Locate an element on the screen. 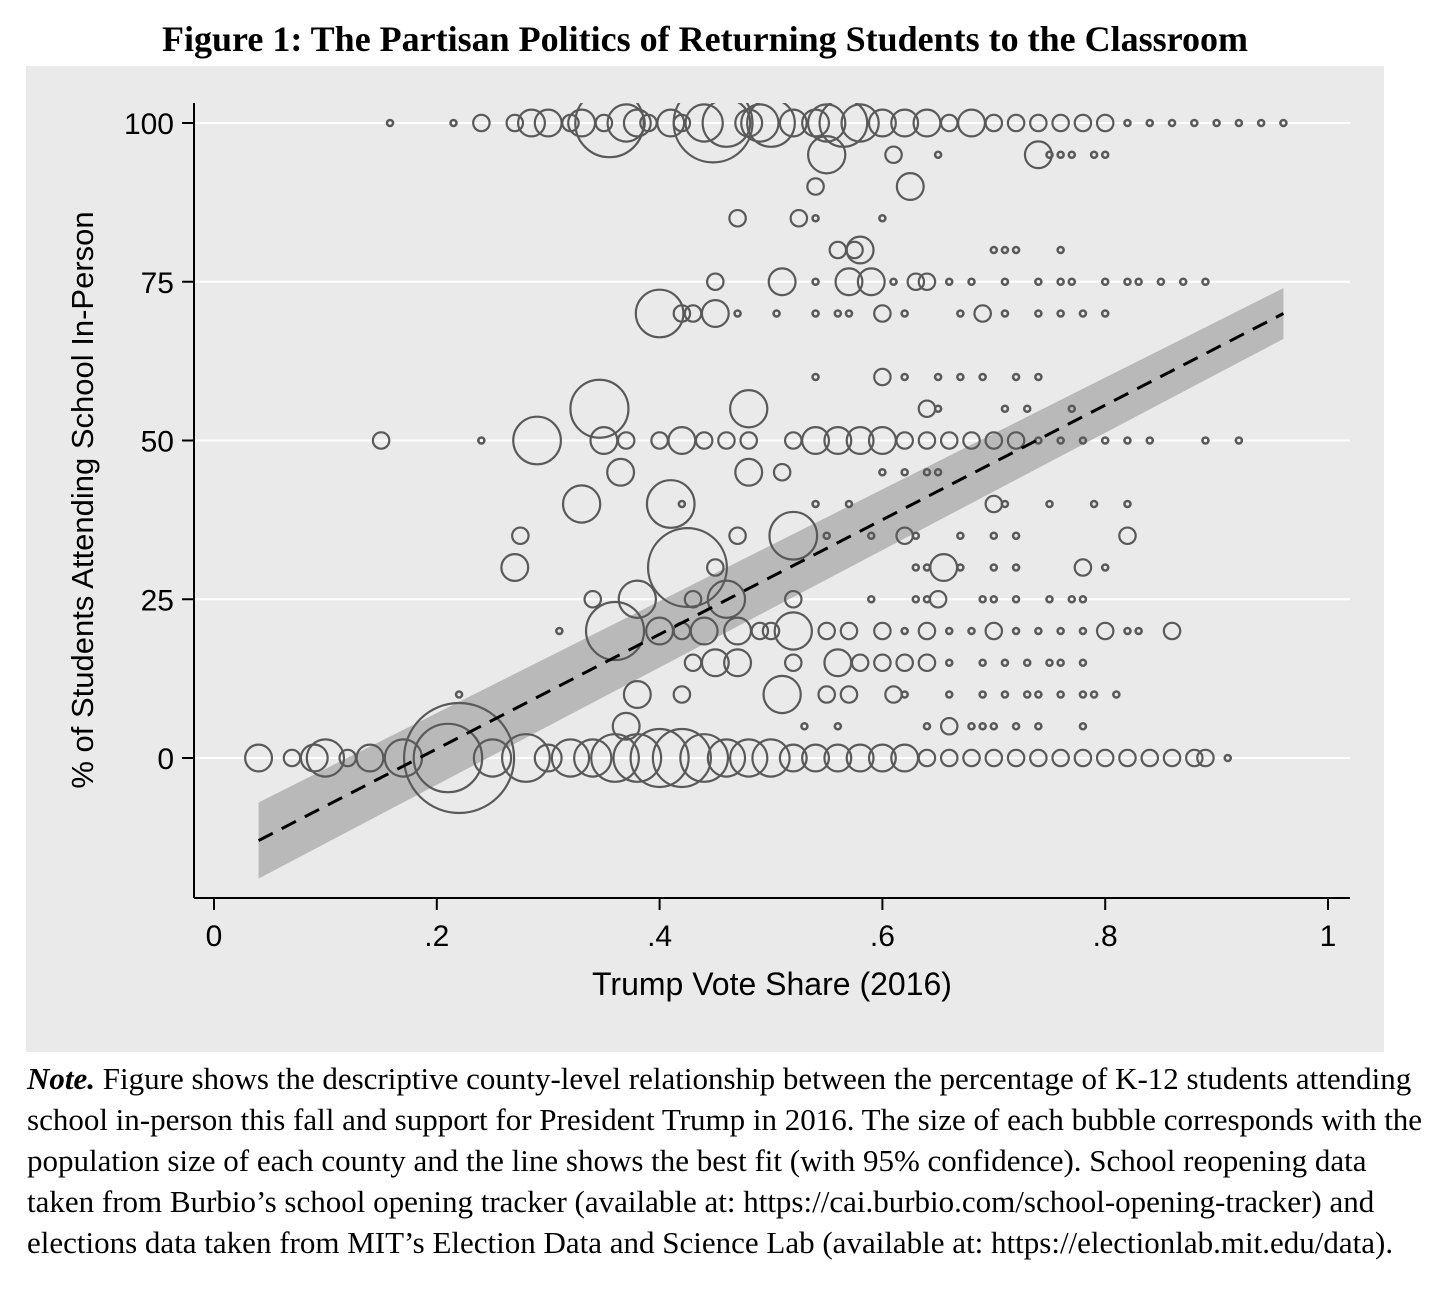 Image resolution: width=1456 pixels, height=1315 pixels. y-tick-label: 75 is located at coordinates (157, 283).